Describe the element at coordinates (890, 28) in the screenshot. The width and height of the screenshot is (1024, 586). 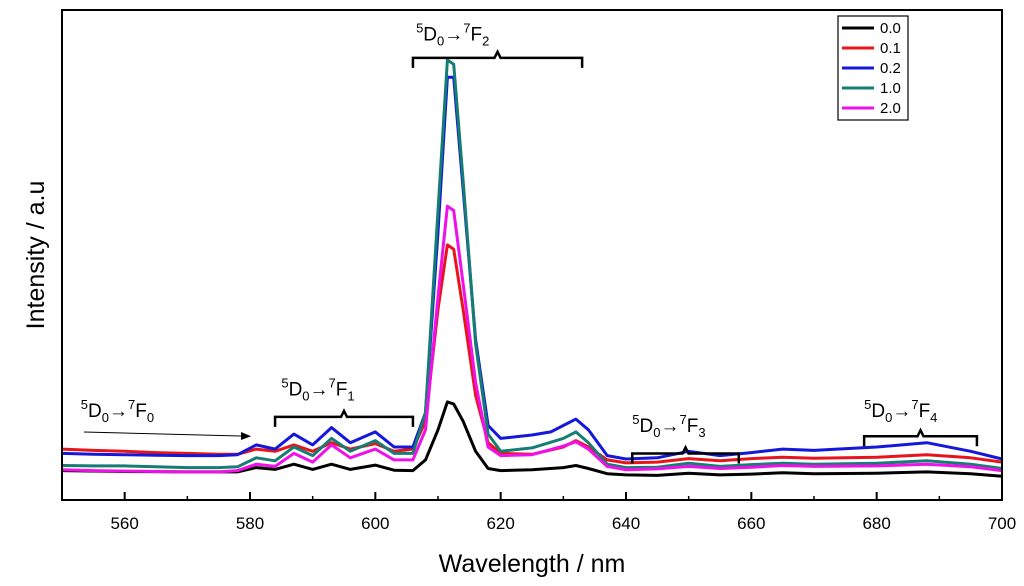
I see `legend-label: 0.0` at that location.